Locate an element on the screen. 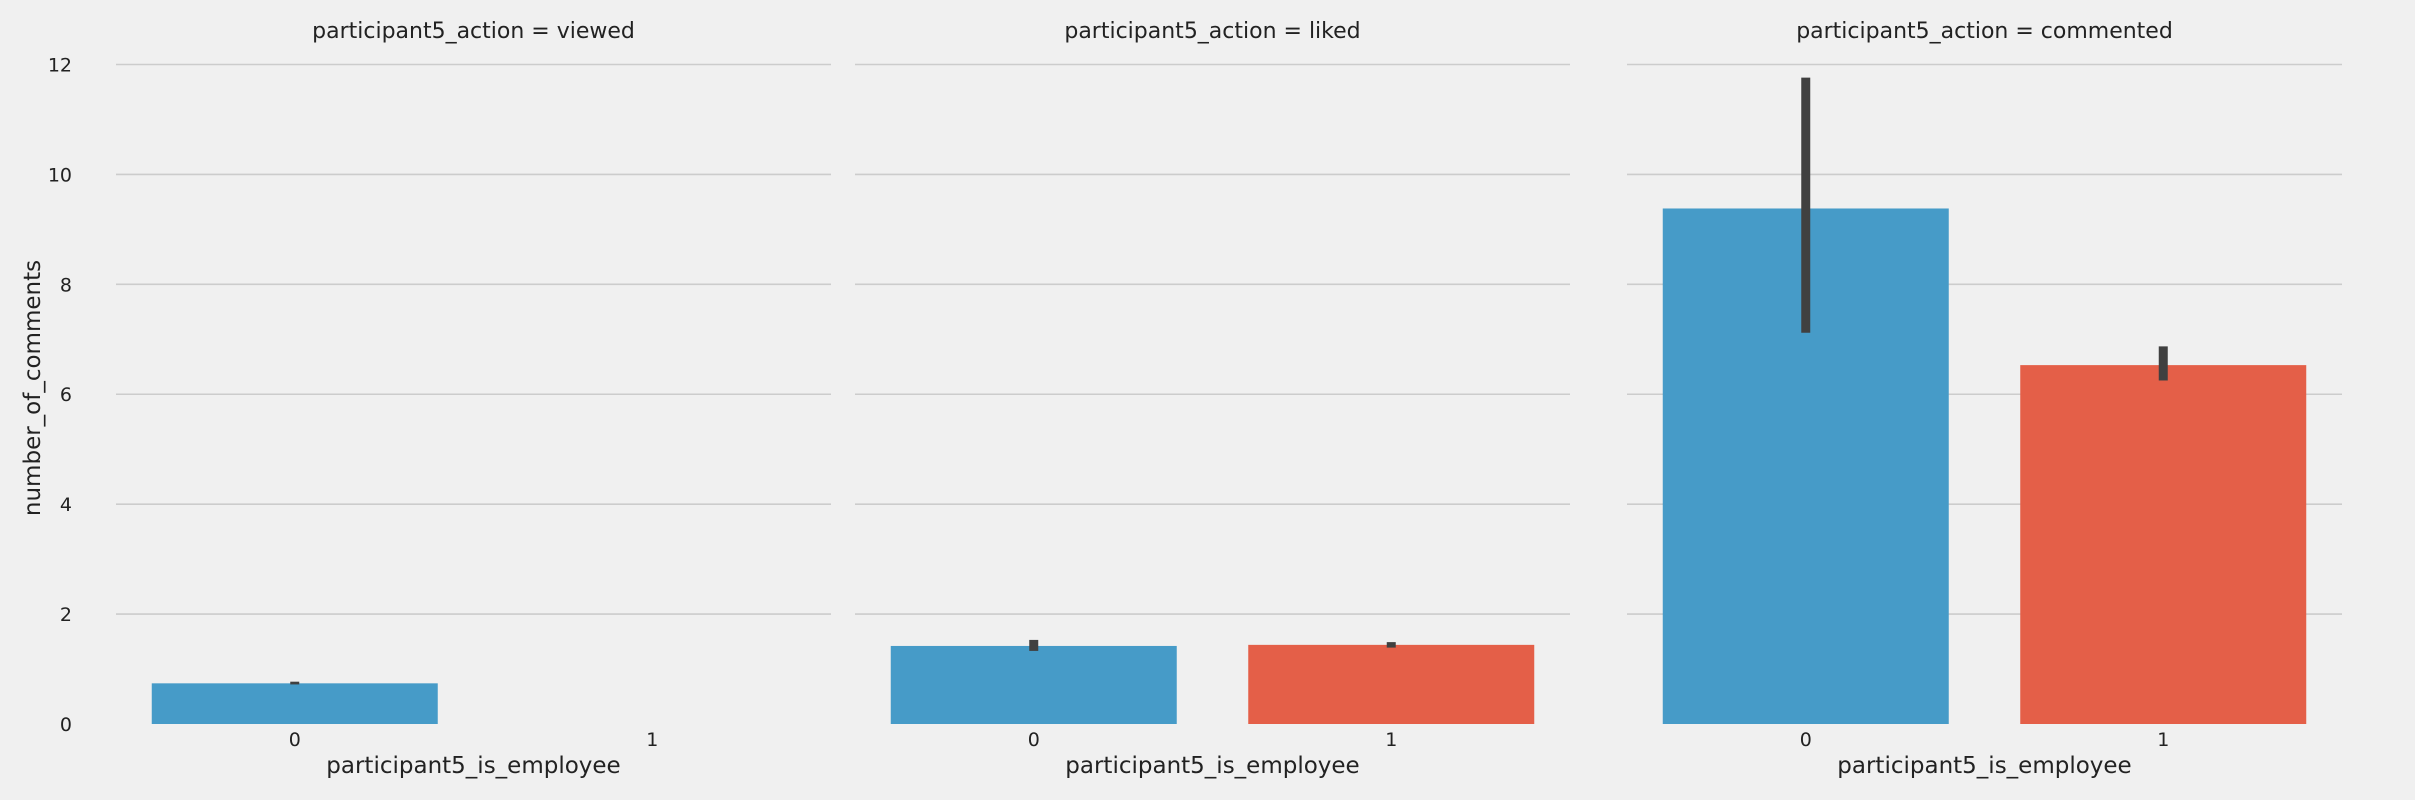 The height and width of the screenshot is (800, 2415). y-tick-label: 0 is located at coordinates (66, 725).